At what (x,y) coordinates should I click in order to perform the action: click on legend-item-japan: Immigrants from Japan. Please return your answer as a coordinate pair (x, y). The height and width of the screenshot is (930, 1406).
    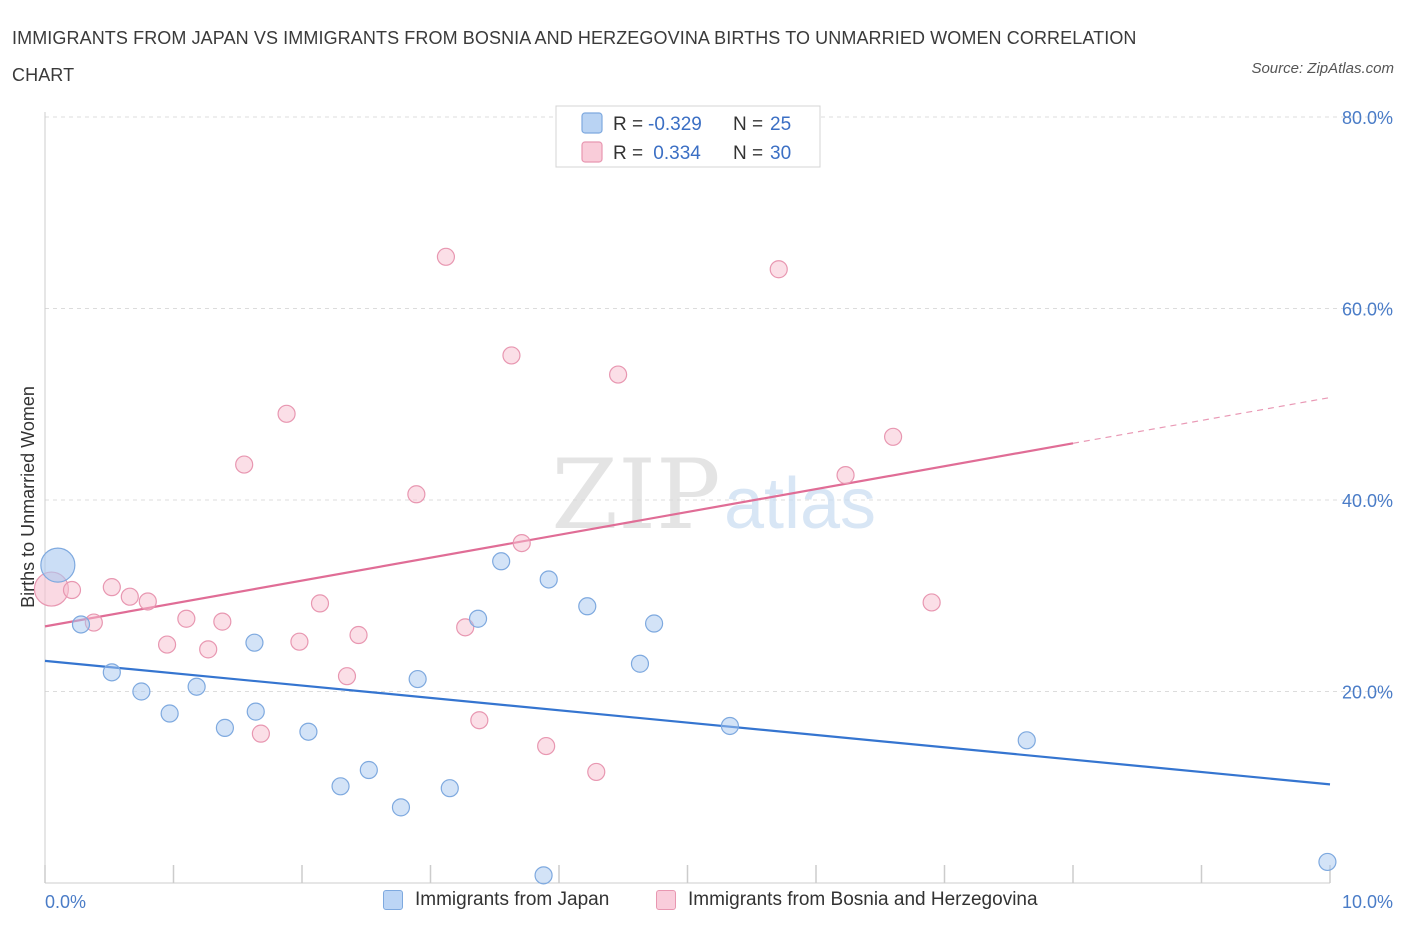
    Looking at the image, I should click on (496, 900).